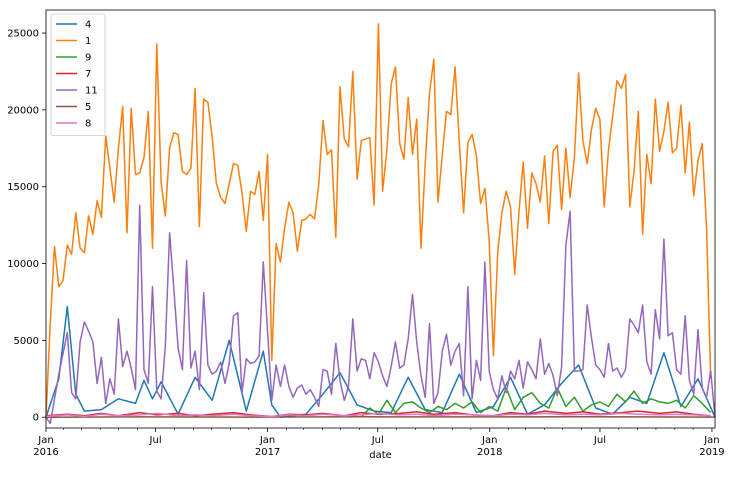  I want to click on x-tick-year-label: 2017, so click(267, 452).